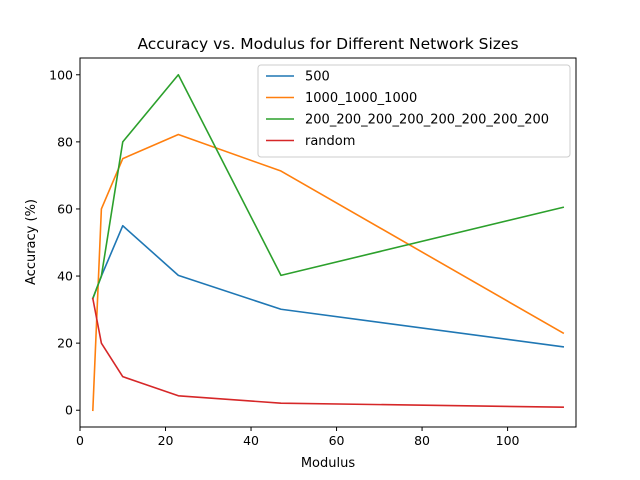 Image resolution: width=640 pixels, height=480 pixels. What do you see at coordinates (31, 242) in the screenshot?
I see `y-axis-label: Accuracy (%)` at bounding box center [31, 242].